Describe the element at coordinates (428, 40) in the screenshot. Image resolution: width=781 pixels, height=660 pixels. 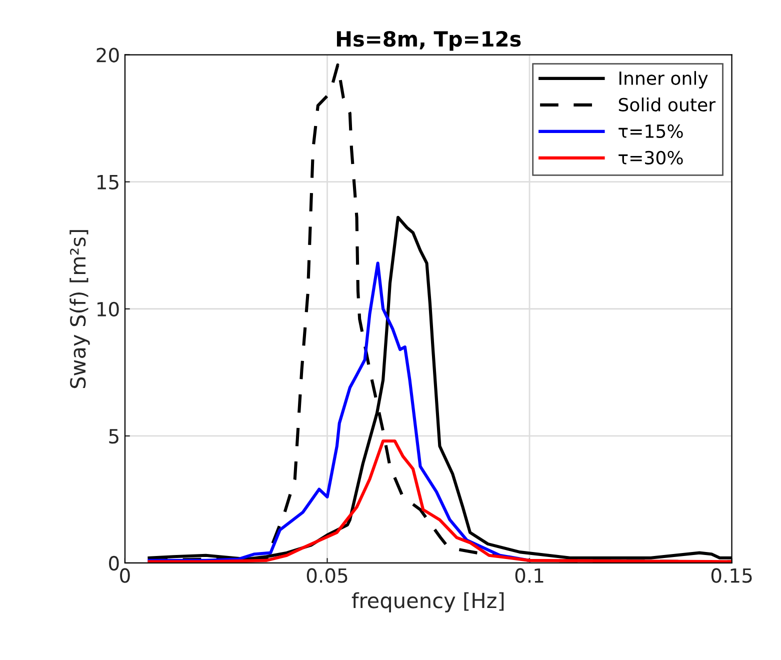
I see `chart-title: Hs=8m, Tp=12s` at that location.